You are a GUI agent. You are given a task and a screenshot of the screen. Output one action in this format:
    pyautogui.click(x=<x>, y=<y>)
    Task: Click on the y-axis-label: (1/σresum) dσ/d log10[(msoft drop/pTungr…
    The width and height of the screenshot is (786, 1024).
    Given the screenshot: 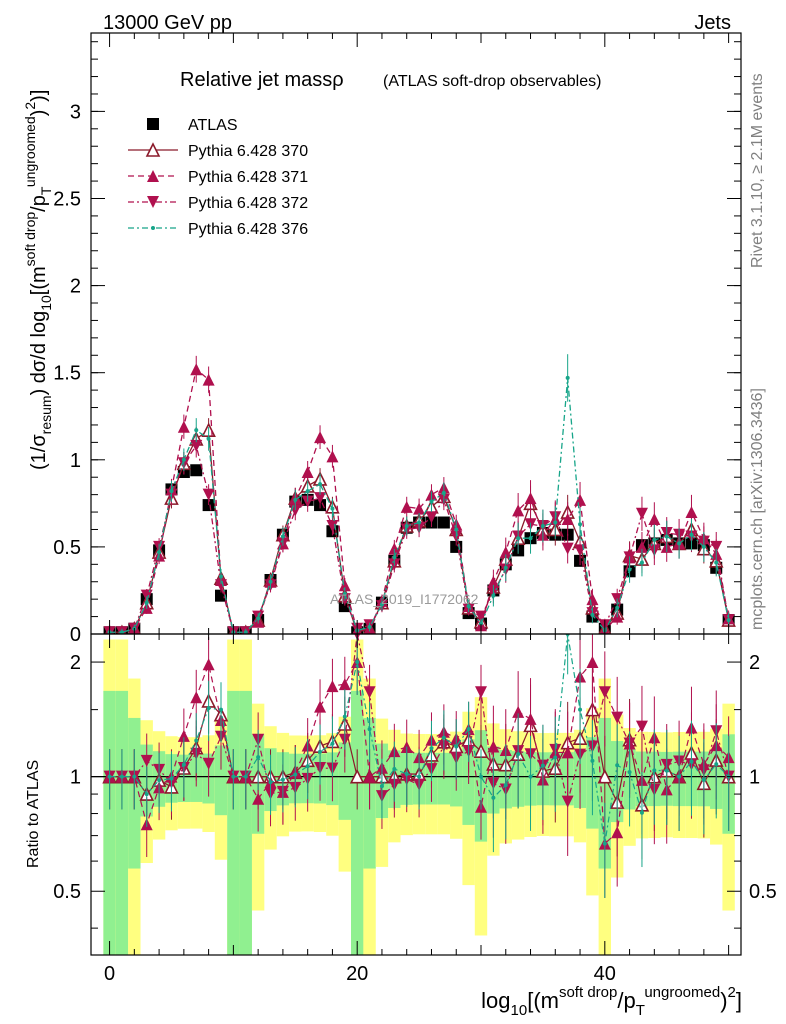 What is the action you would take?
    pyautogui.click(x=38, y=280)
    